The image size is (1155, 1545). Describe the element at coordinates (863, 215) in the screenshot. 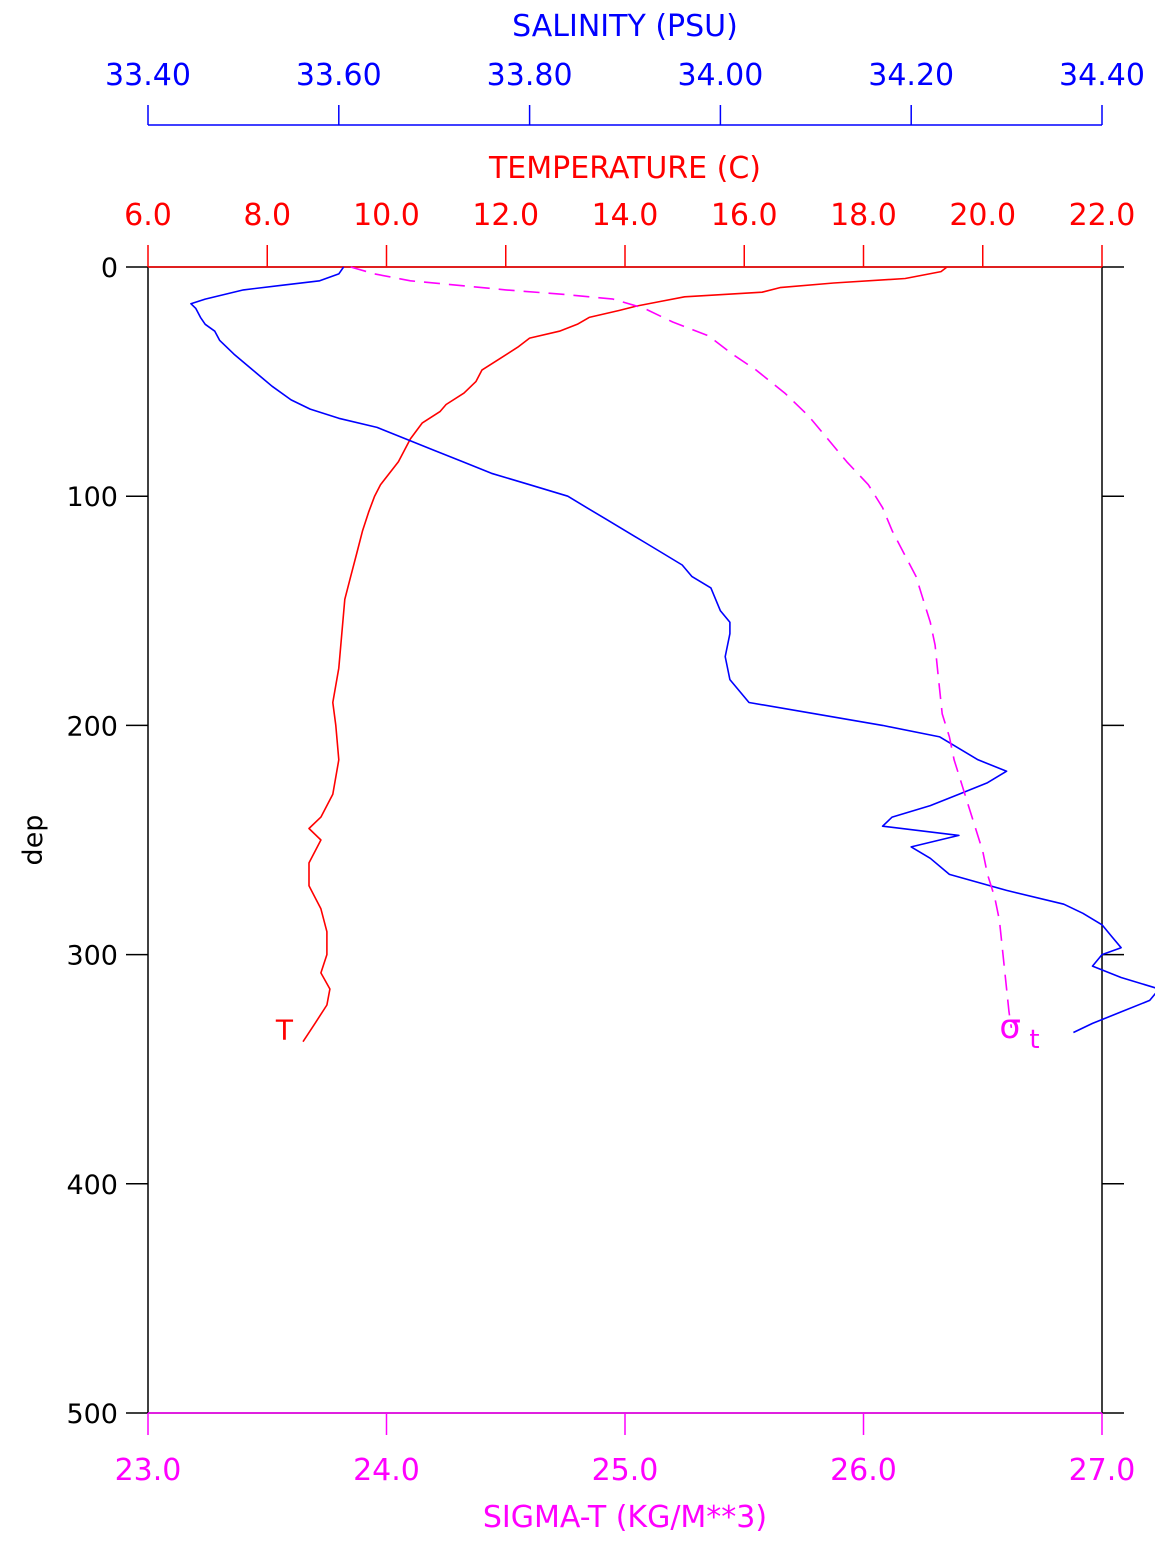

I see `temperature-tick-label: 18.0` at that location.